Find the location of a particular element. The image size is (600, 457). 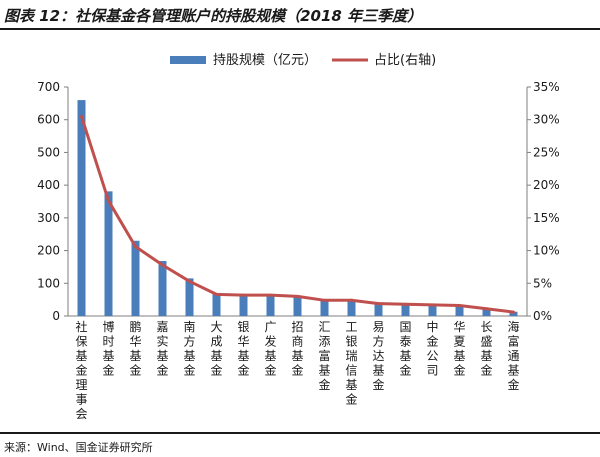

left-tick-label: 500 is located at coordinates (48, 152).